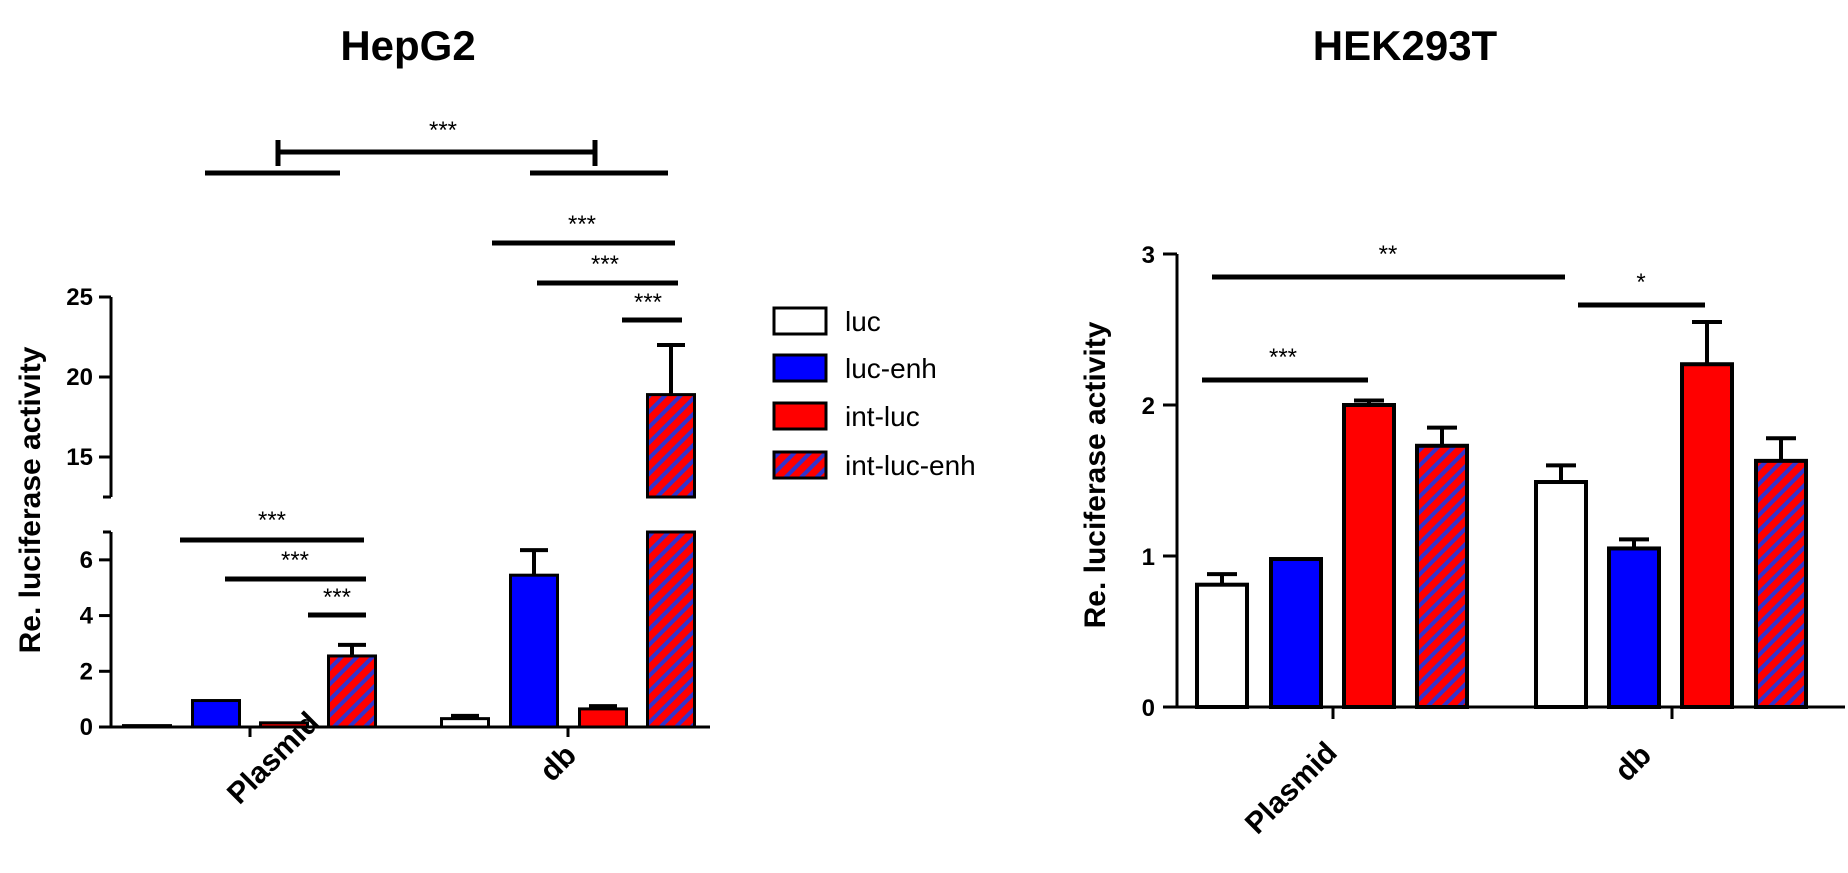 The width and height of the screenshot is (1848, 873). Describe the element at coordinates (87, 616) in the screenshot. I see `y-tick-label: 4` at that location.